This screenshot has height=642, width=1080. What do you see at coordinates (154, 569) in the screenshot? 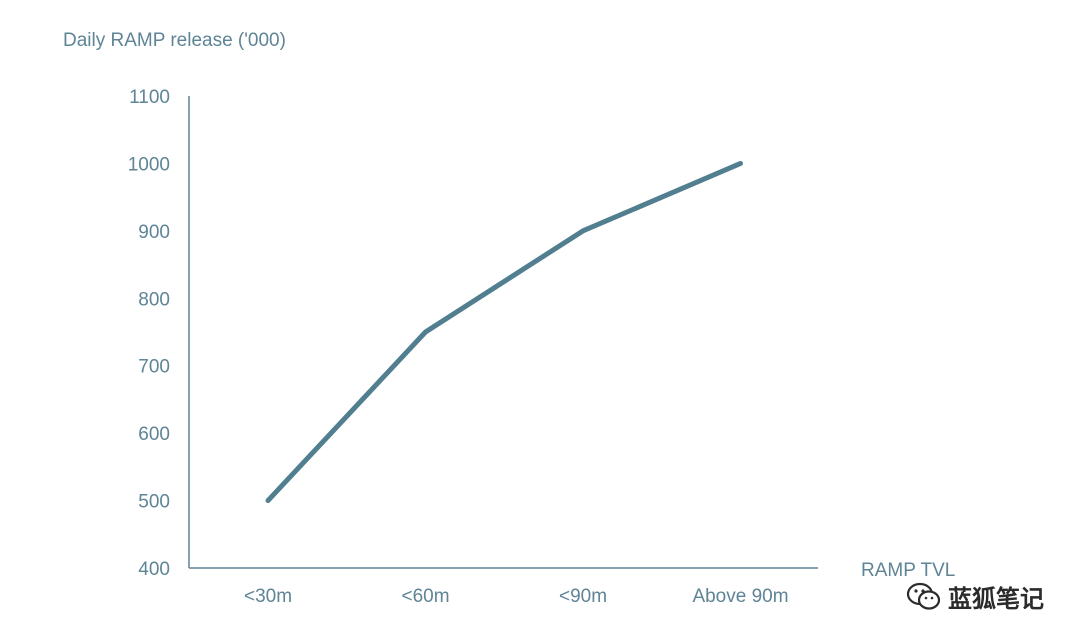
I see `y-tick-label: 400` at bounding box center [154, 569].